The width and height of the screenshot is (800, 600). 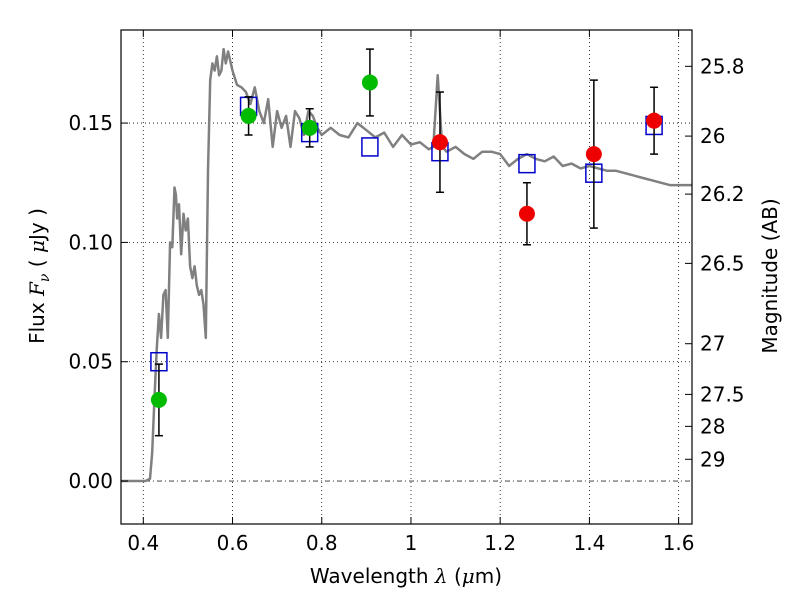 What do you see at coordinates (322, 543) in the screenshot?
I see `x-tick-label: 0.8` at bounding box center [322, 543].